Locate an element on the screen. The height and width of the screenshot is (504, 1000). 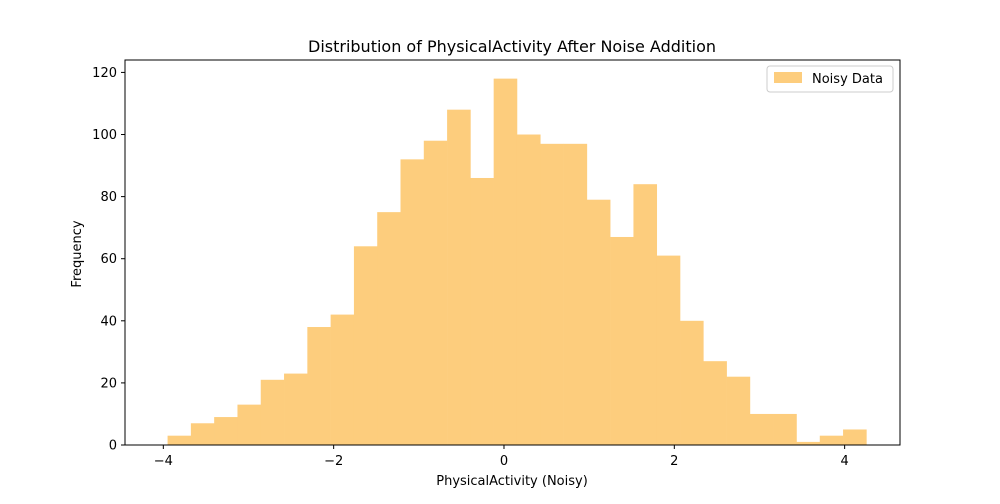
y-tick-label: 100 is located at coordinates (104, 135).